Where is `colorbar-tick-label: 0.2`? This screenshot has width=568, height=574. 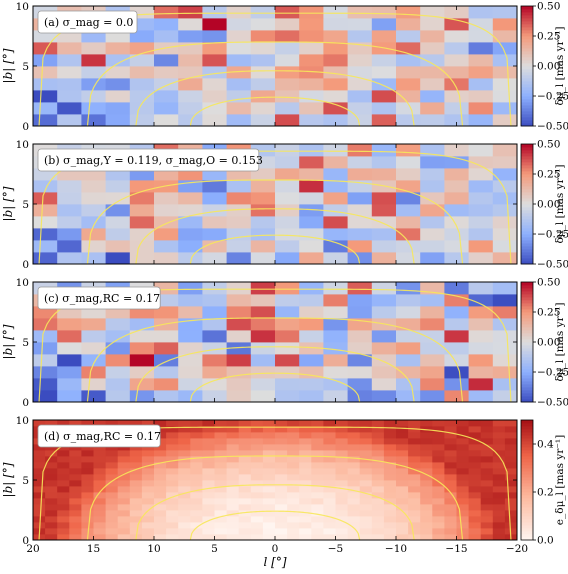 colorbar-tick-label: 0.2 is located at coordinates (545, 493).